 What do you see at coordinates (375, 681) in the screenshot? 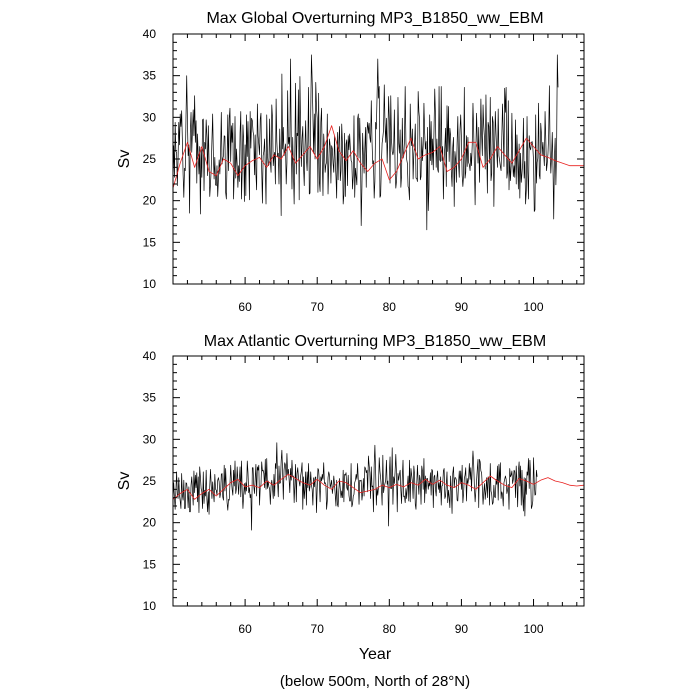
I see `footer-note: (below 500m, North of 28°N)` at bounding box center [375, 681].